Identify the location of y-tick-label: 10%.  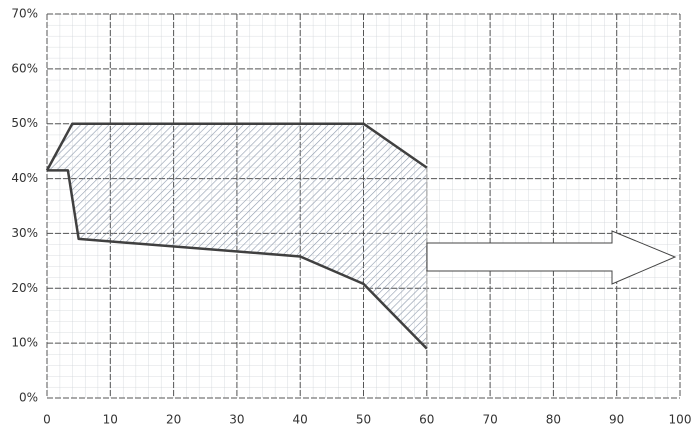
(24, 343).